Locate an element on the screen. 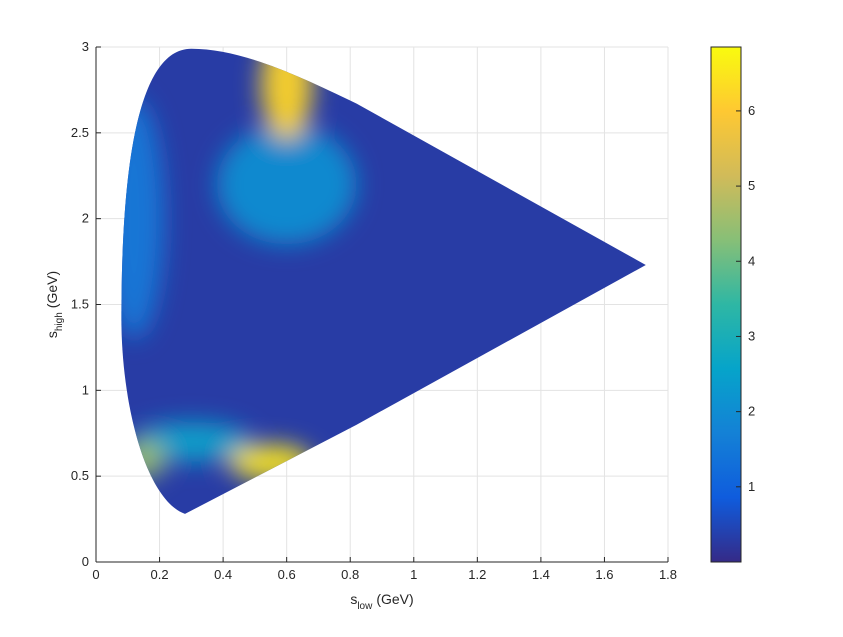 The width and height of the screenshot is (843, 637). x-axis-label-main: s is located at coordinates (353, 599).